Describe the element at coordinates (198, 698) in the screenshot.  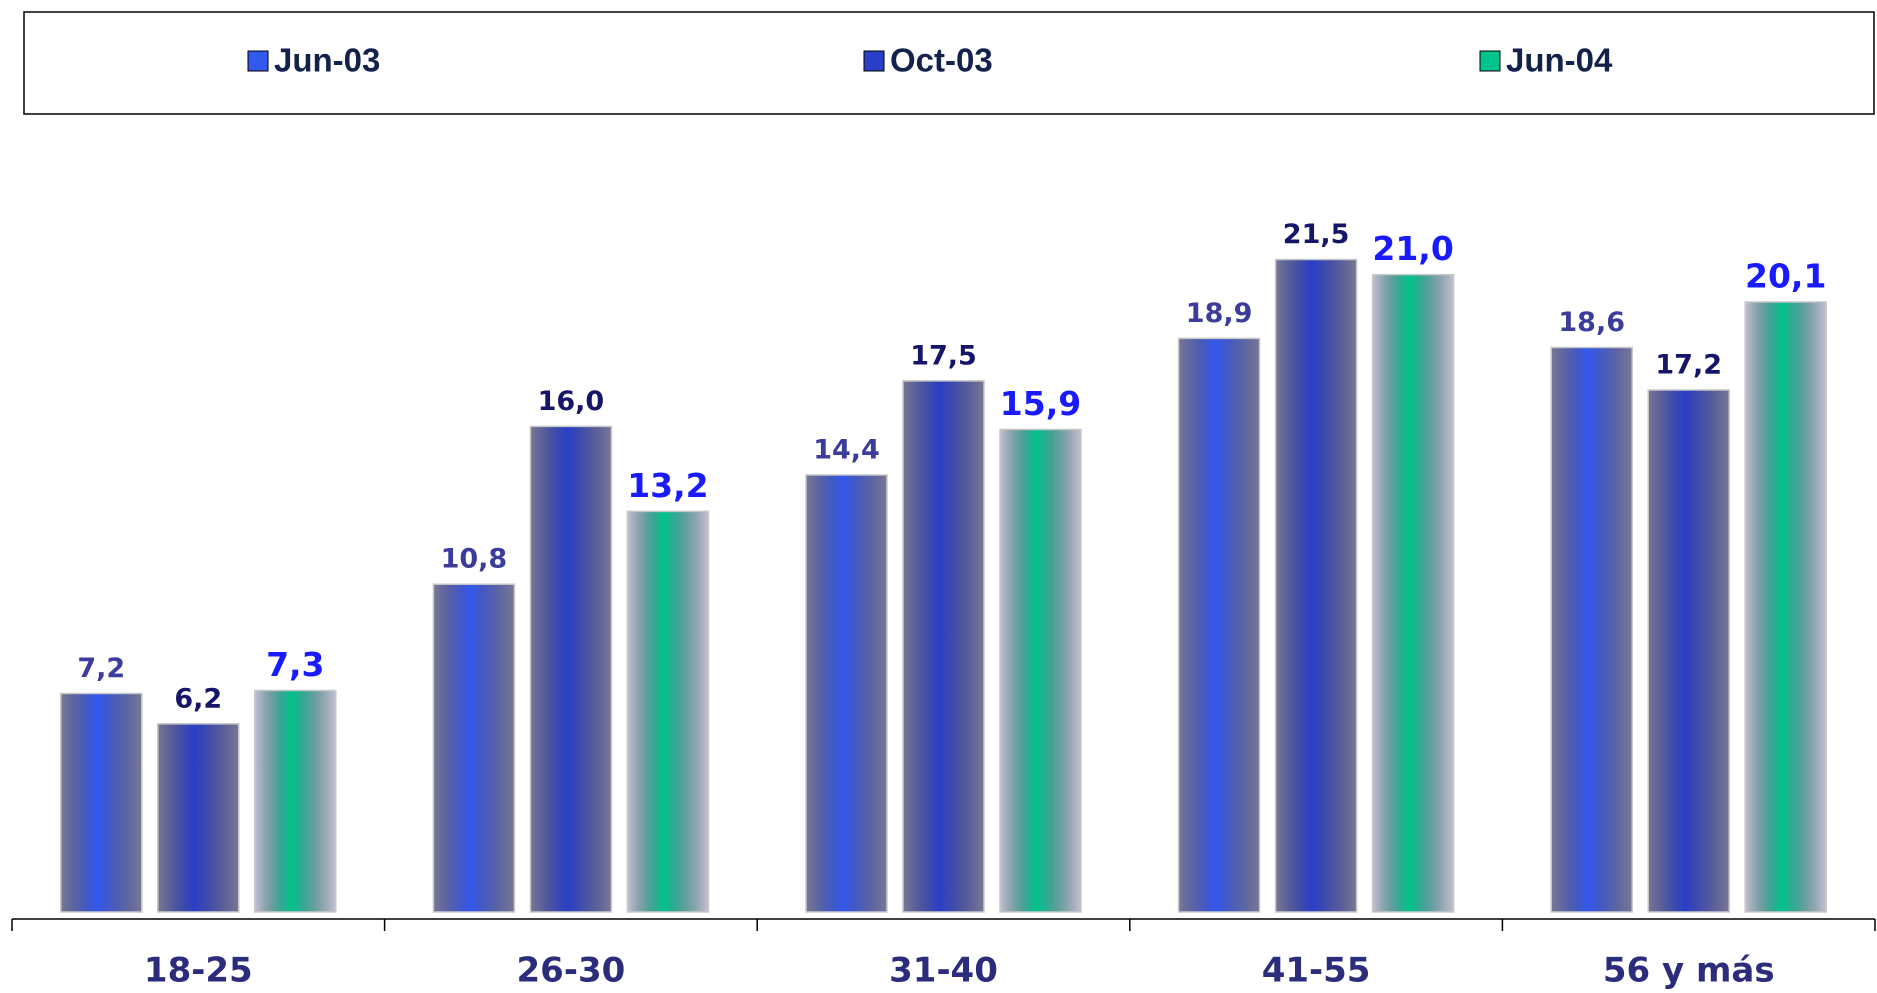
I see `data-label: 6,2` at that location.